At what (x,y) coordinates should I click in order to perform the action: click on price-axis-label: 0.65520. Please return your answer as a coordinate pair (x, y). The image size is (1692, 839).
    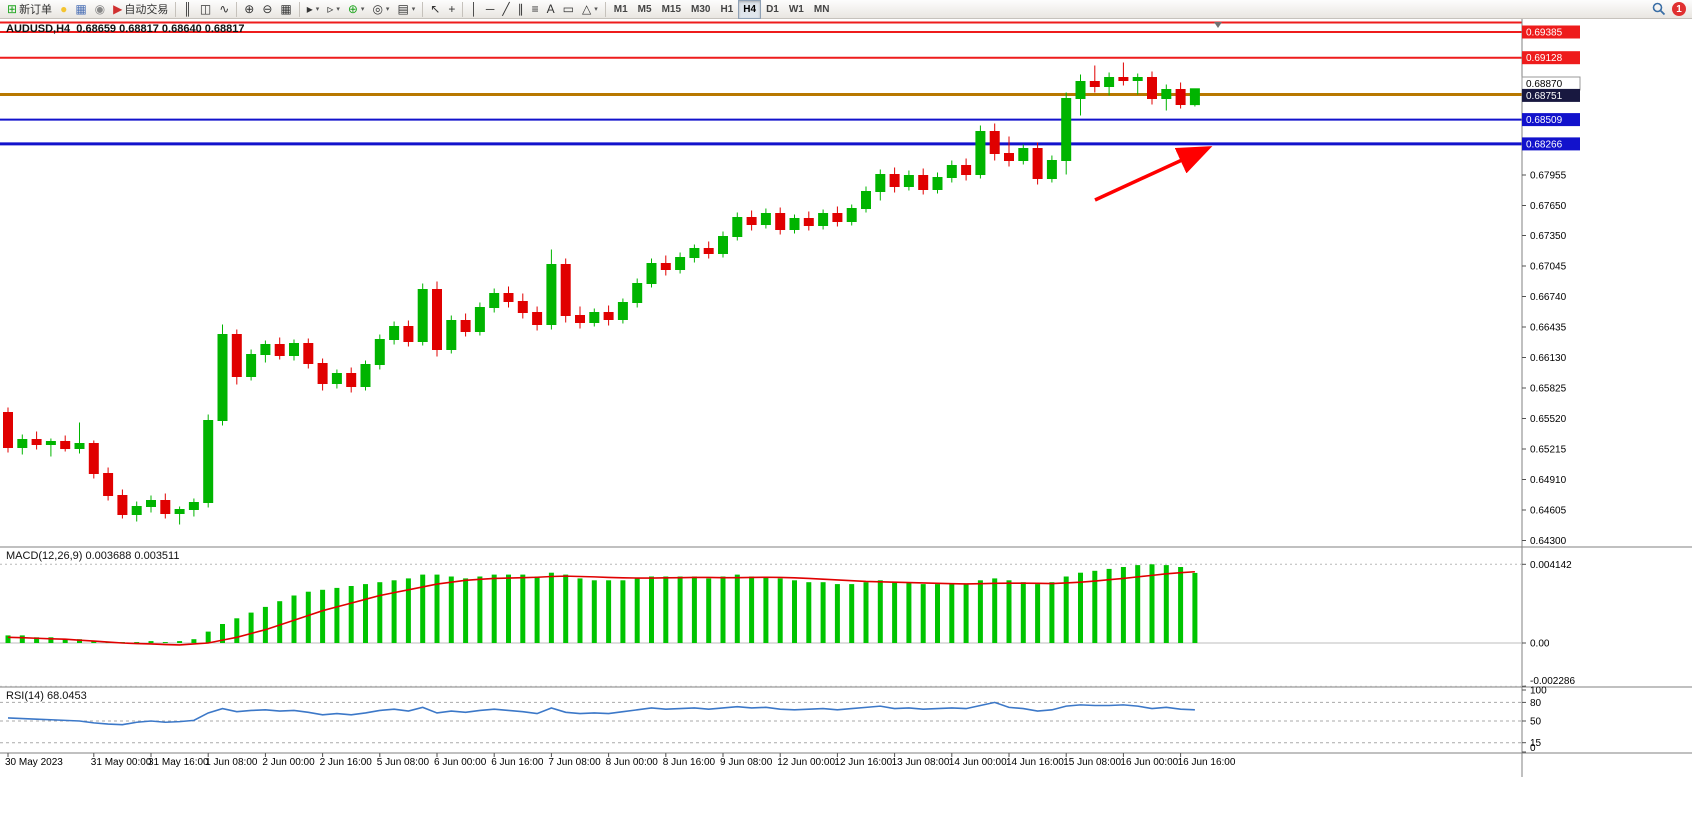
    Looking at the image, I should click on (1548, 419).